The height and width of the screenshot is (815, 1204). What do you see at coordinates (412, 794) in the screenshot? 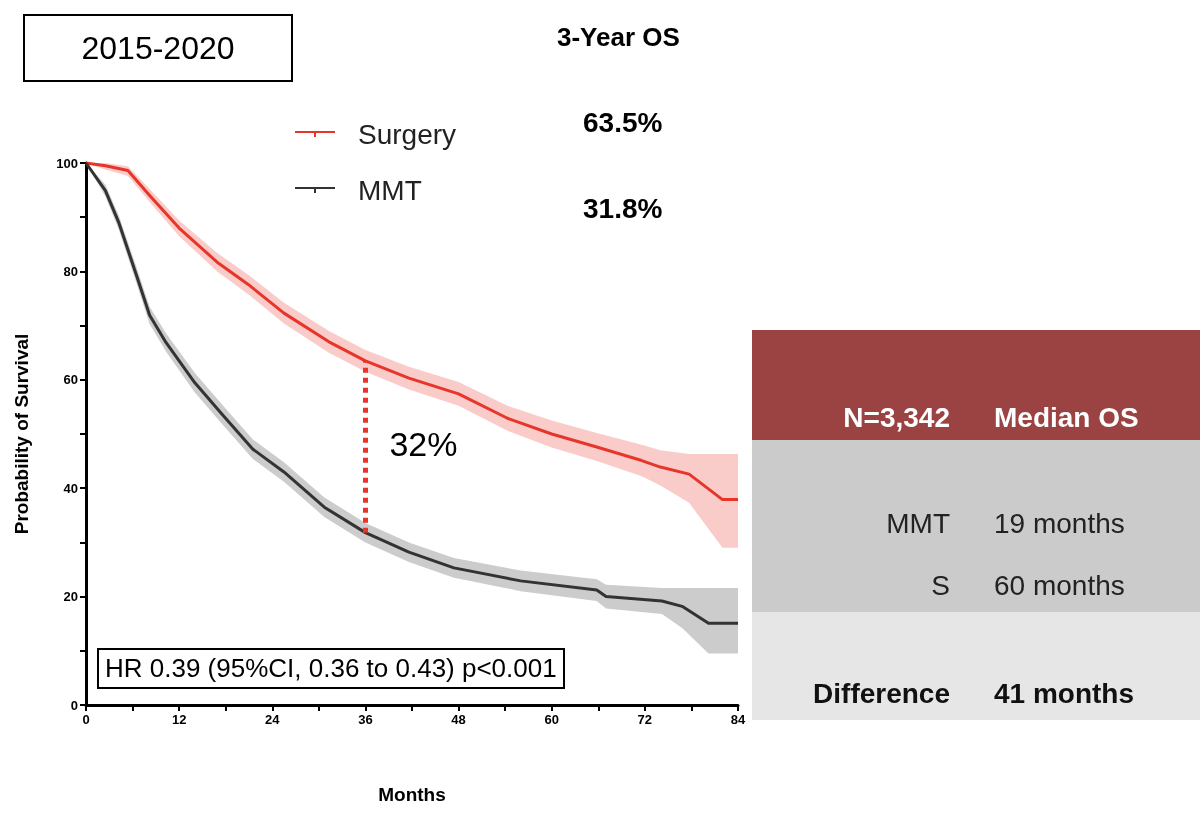
I see `x-axis-title: Months` at bounding box center [412, 794].